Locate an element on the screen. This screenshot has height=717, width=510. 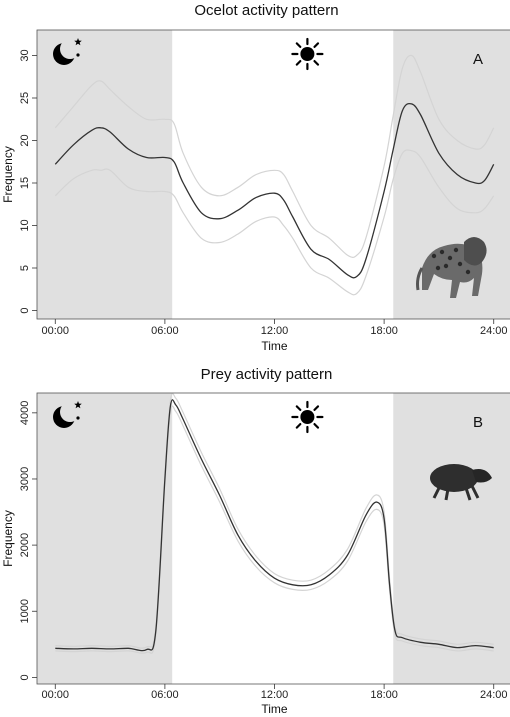
y-tick-label: 10 is located at coordinates (25, 225).